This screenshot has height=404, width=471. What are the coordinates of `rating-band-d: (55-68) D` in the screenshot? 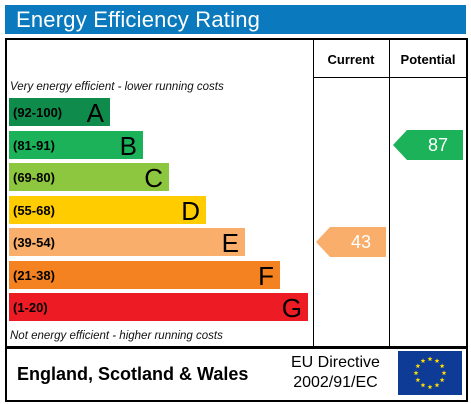 It's located at (107, 210).